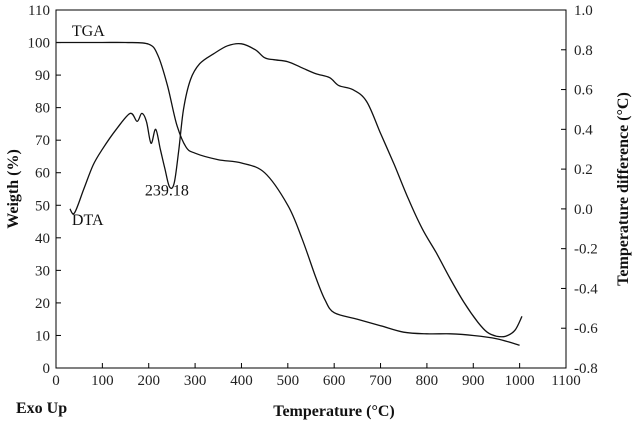  What do you see at coordinates (583, 51) in the screenshot?
I see `right-tick-label: 0.8` at bounding box center [583, 51].